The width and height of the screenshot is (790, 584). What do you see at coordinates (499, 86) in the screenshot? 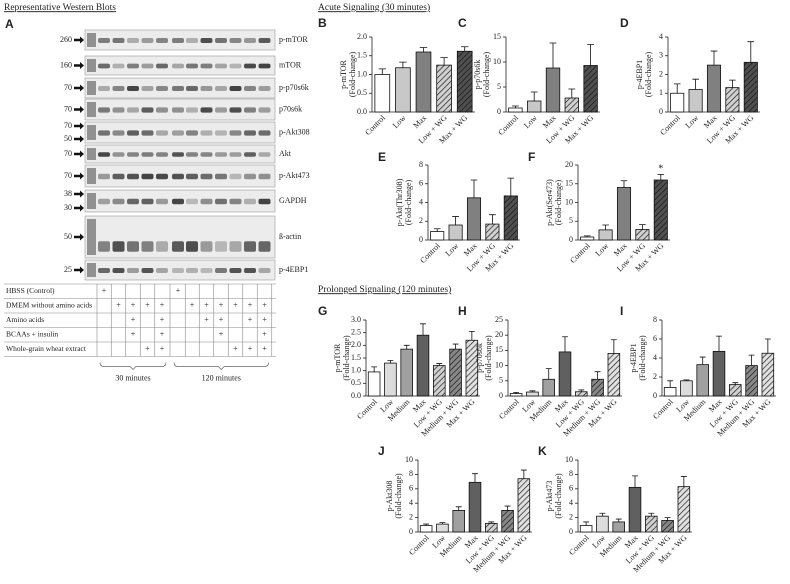
I see `y-tick-label: 5` at bounding box center [499, 86].